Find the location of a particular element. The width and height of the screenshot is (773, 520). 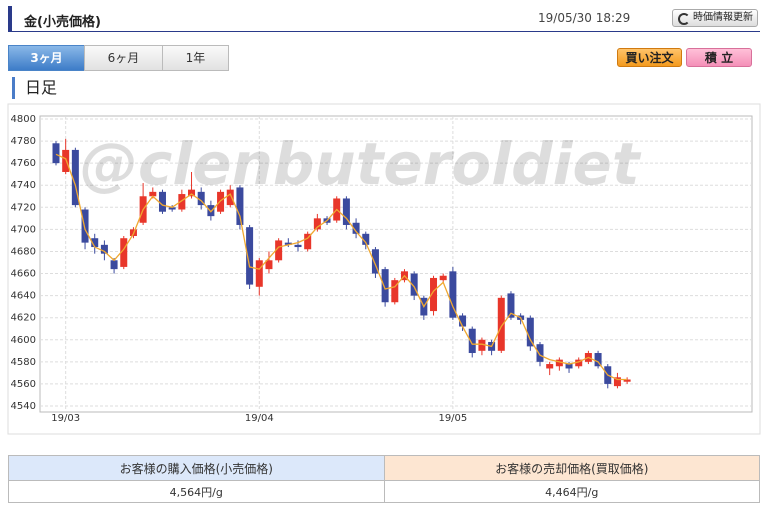

y-tick-label: 4720 is located at coordinates (23, 207).